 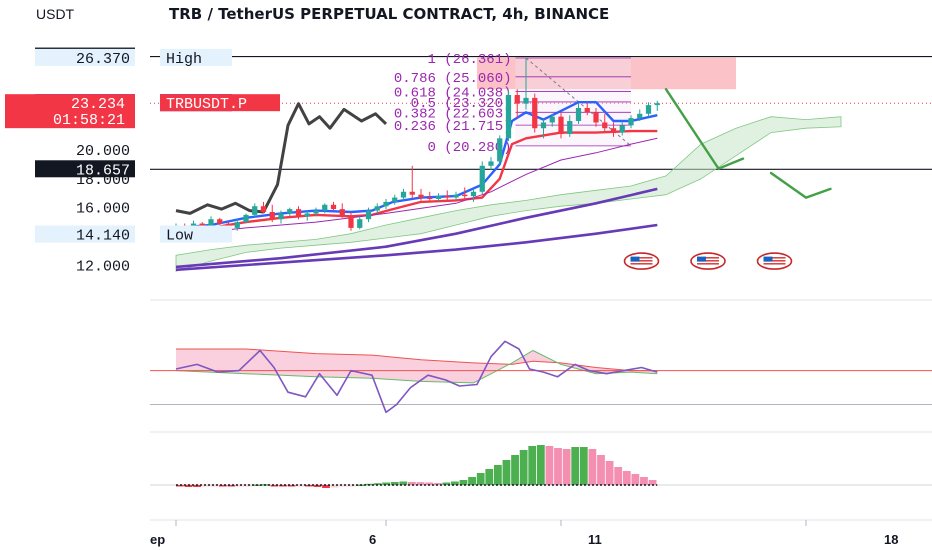 I want to click on x-tick-0: ep, so click(x=157, y=539).